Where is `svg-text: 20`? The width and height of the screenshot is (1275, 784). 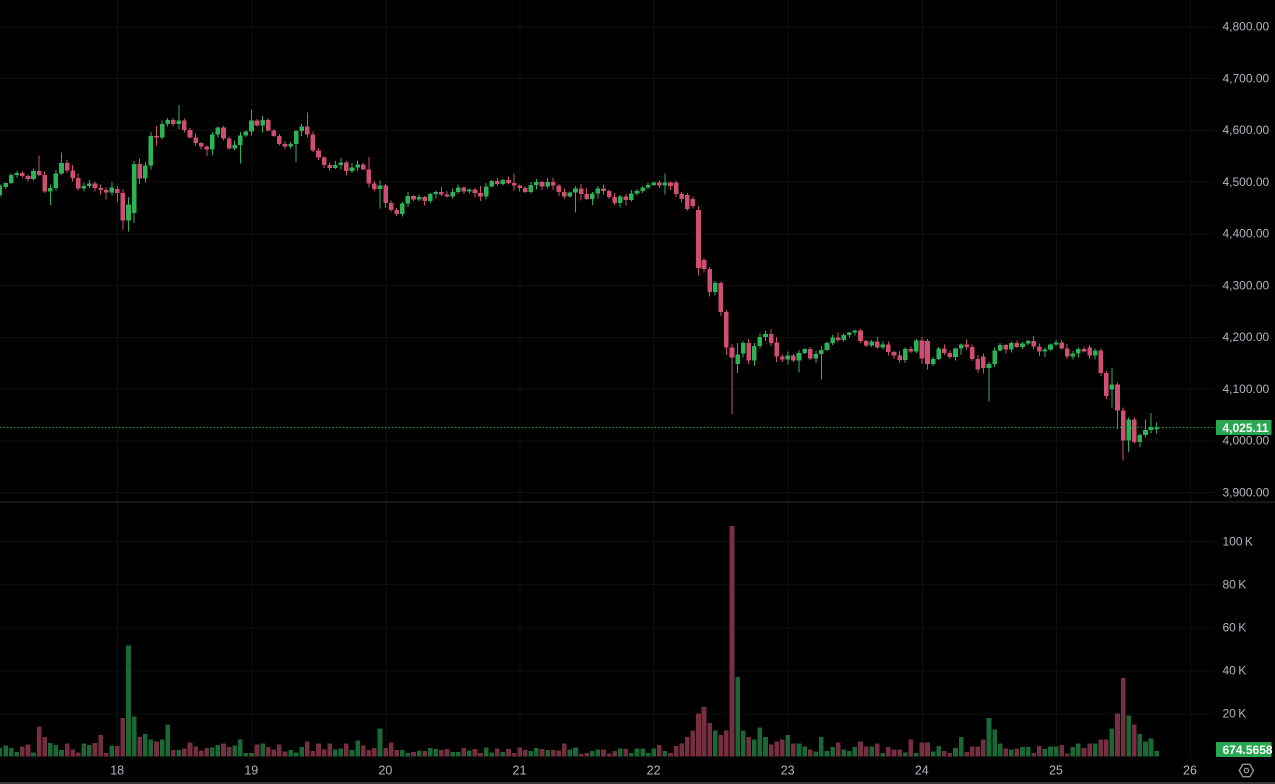
svg-text: 20 is located at coordinates (385, 771).